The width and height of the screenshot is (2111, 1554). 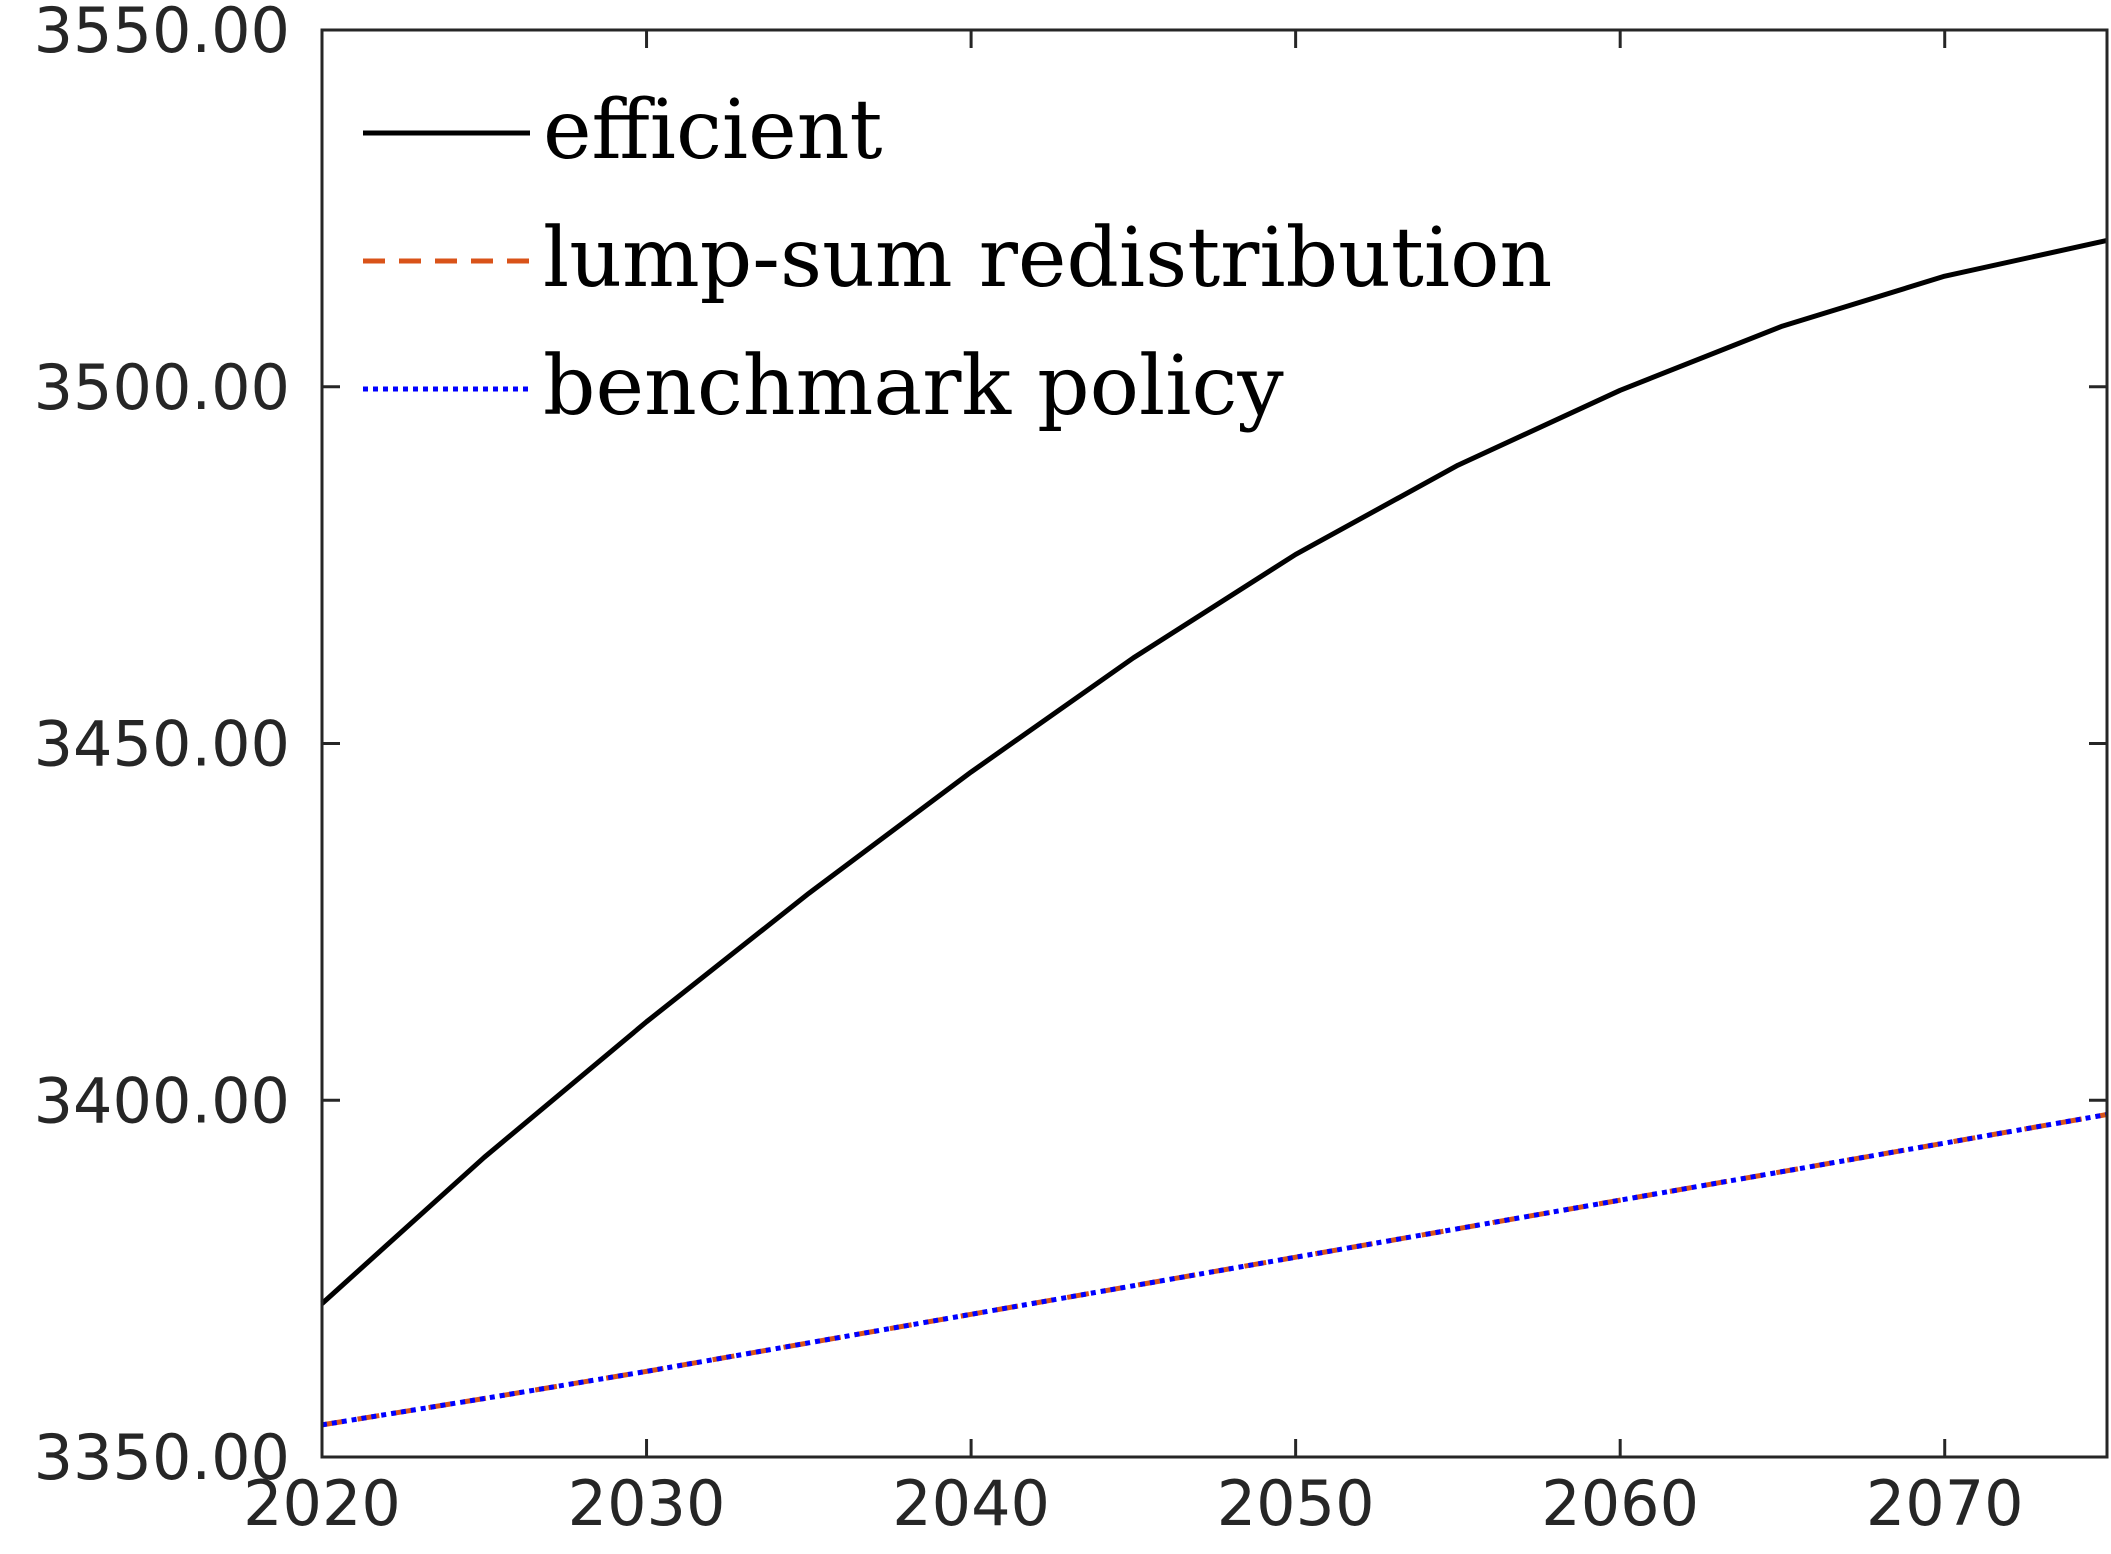 What do you see at coordinates (1296, 1503) in the screenshot?
I see `x-tick-label: 2050` at bounding box center [1296, 1503].